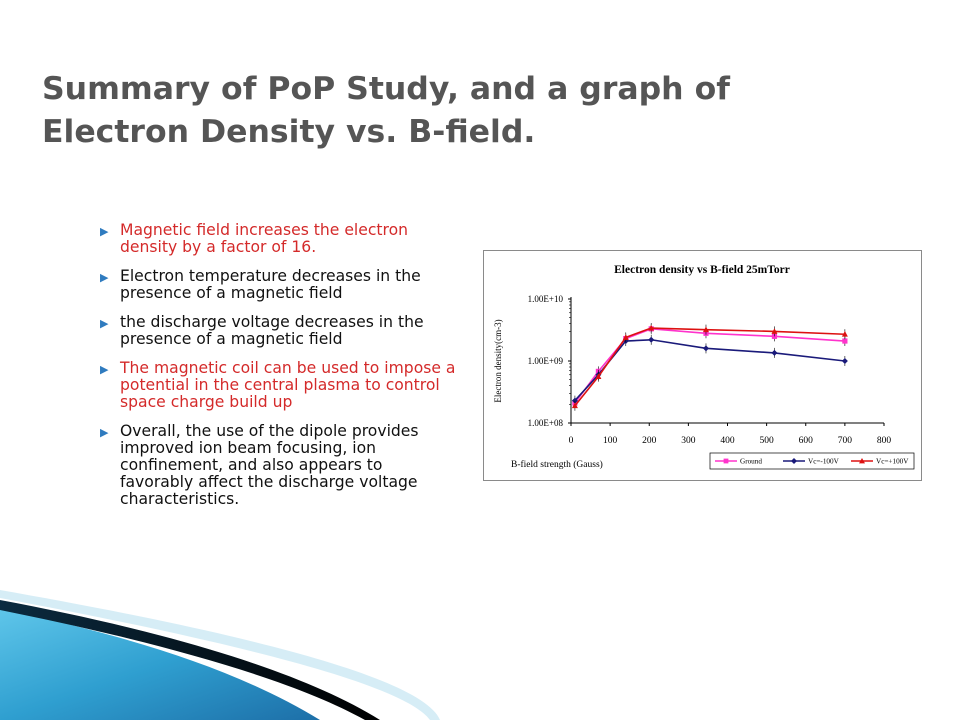 The width and height of the screenshot is (960, 720). I want to click on x-tick-label: 500, so click(767, 441).